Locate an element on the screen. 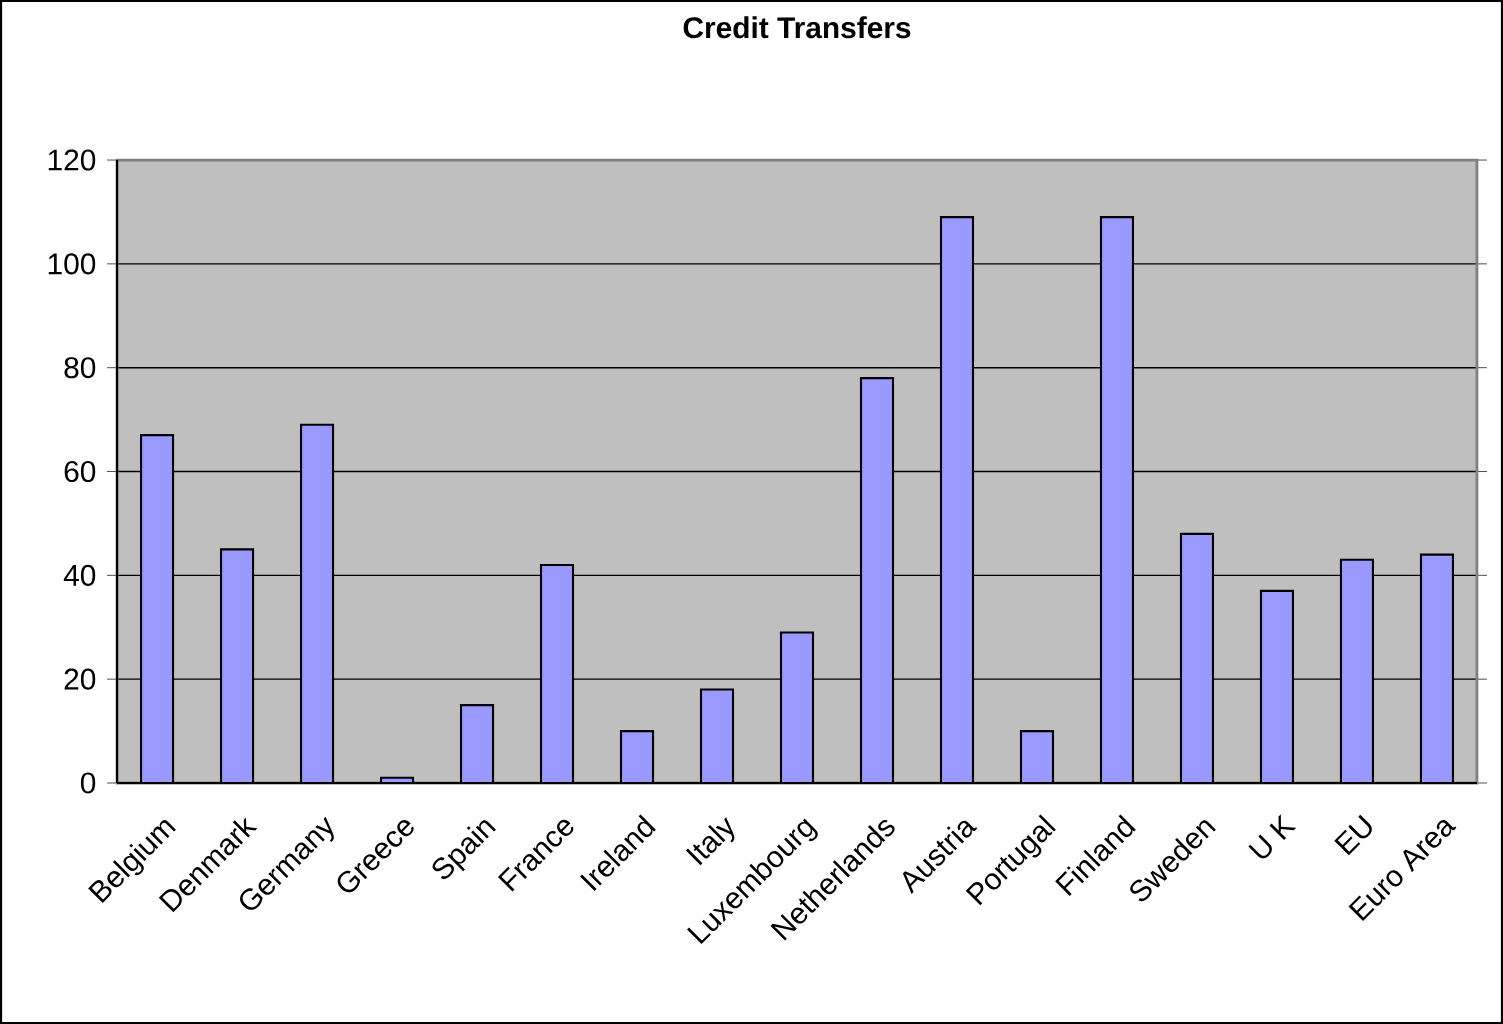 This screenshot has height=1024, width=1503. y-tick-label: 100 is located at coordinates (72, 264).